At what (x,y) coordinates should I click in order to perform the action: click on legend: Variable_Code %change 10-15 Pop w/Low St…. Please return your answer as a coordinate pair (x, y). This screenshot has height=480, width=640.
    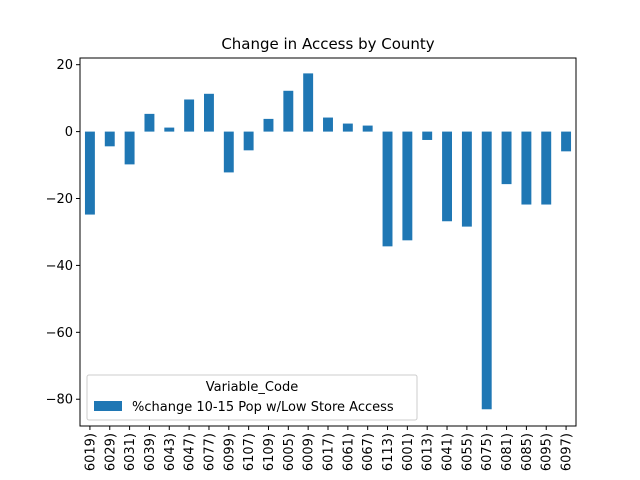
    Looking at the image, I should click on (252, 397).